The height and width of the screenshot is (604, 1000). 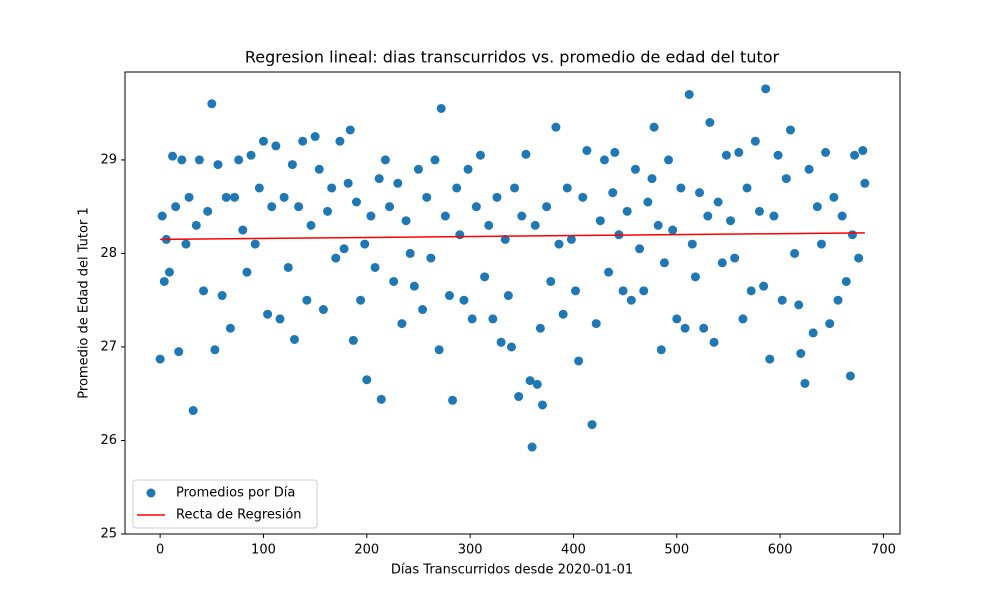 What do you see at coordinates (676, 550) in the screenshot?
I see `x-tick-label: 500` at bounding box center [676, 550].